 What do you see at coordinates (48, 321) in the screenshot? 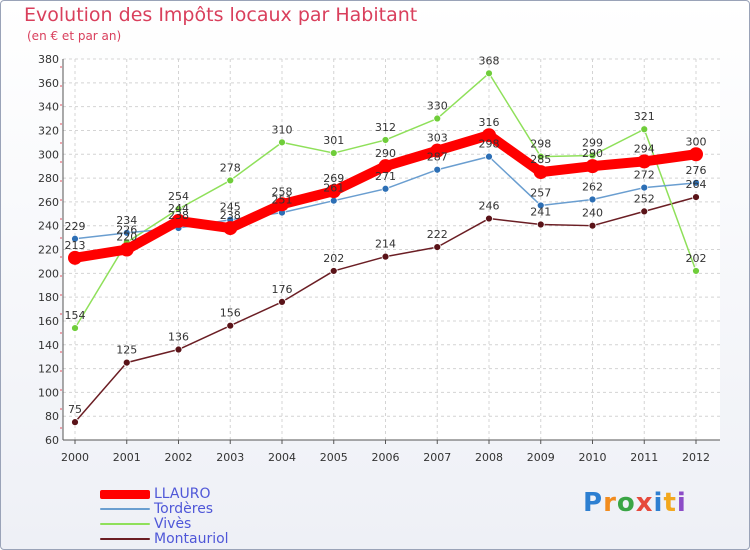
I see `y-tick-label: 160` at bounding box center [48, 321].